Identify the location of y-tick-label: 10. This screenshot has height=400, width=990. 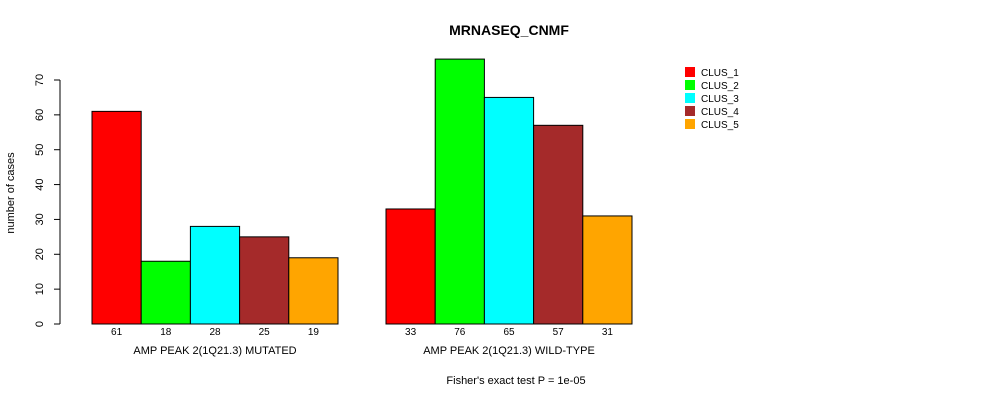
(40, 289).